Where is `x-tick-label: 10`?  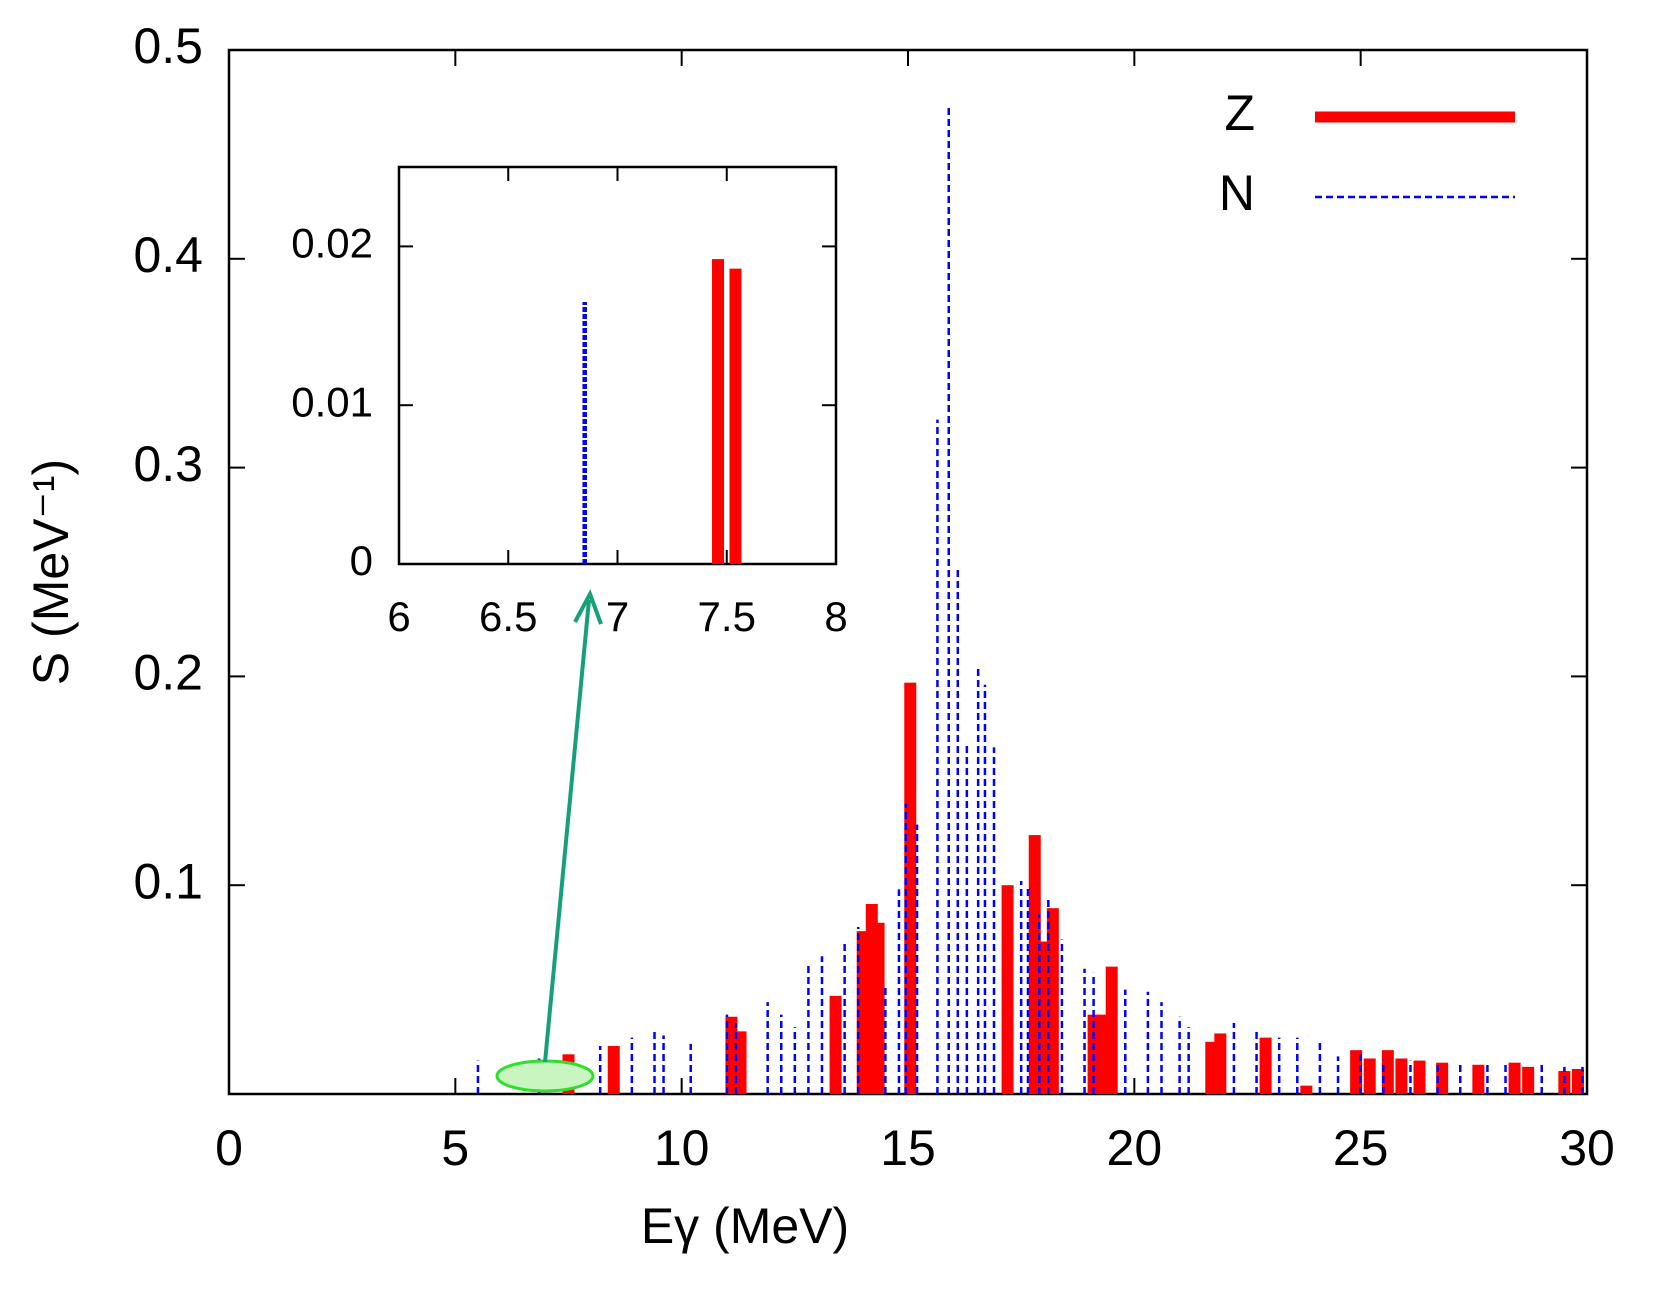
x-tick-label: 10 is located at coordinates (682, 1148).